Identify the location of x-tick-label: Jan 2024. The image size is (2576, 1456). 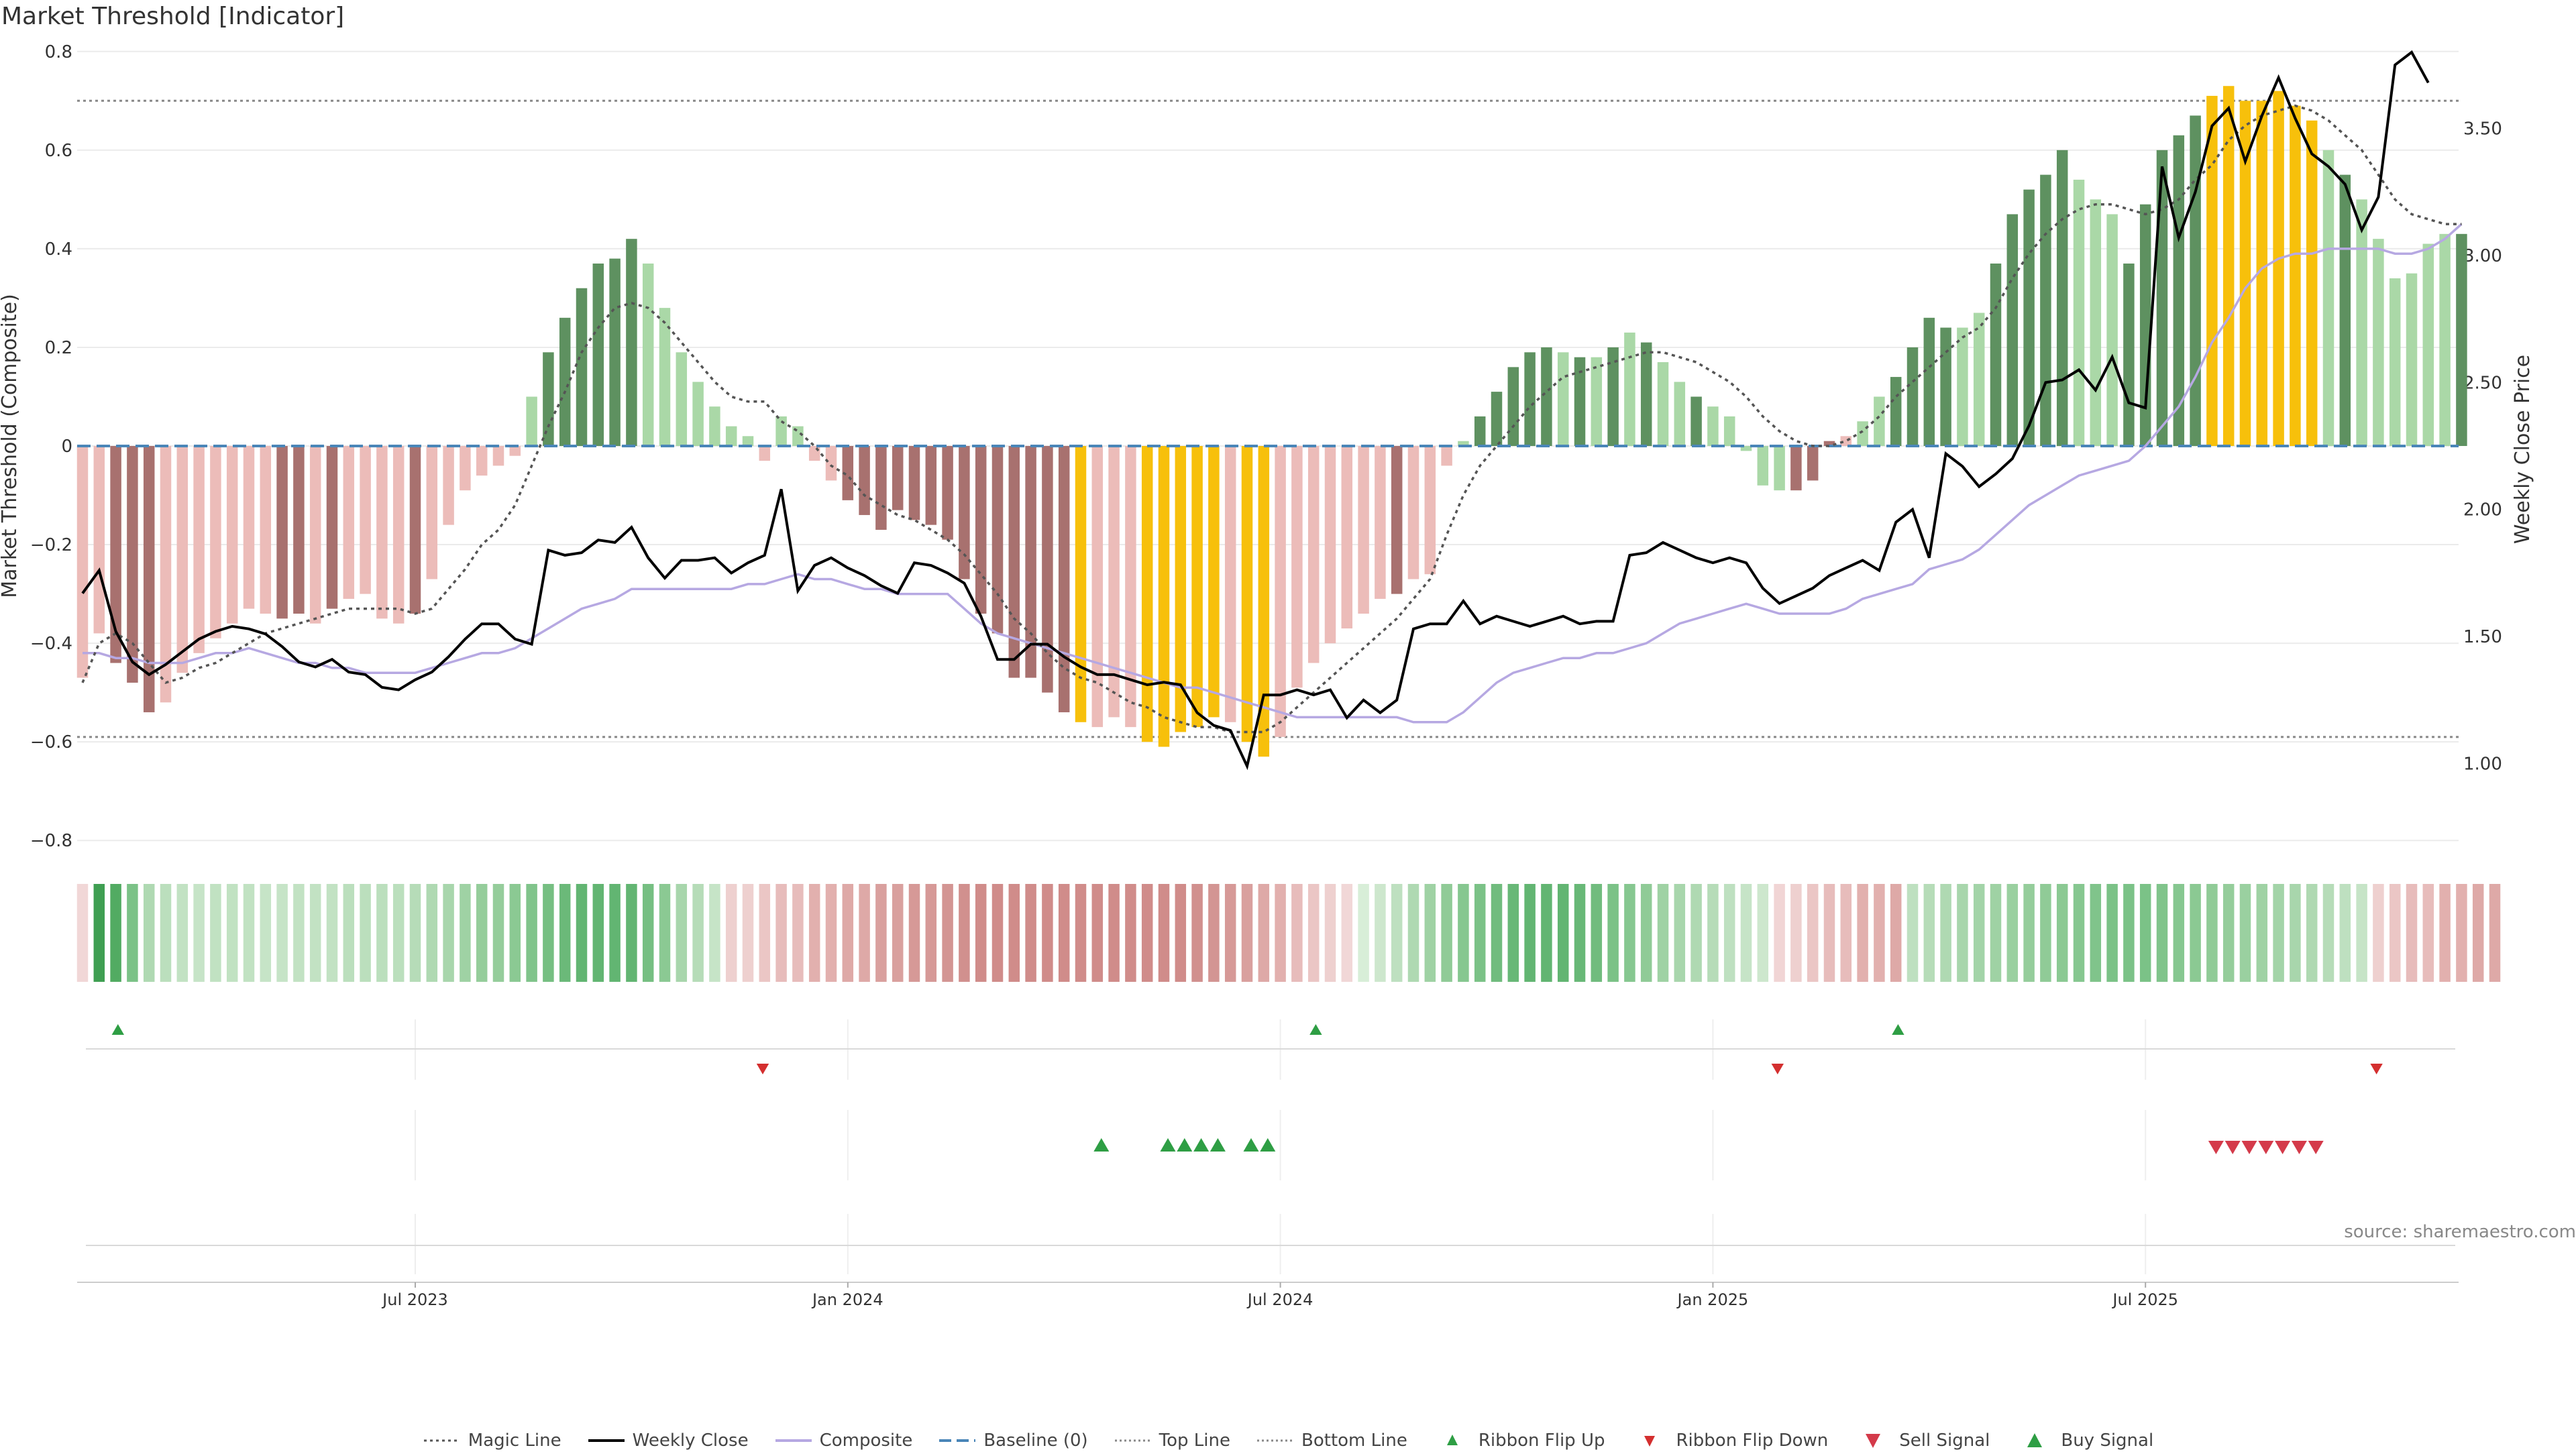
(847, 1299).